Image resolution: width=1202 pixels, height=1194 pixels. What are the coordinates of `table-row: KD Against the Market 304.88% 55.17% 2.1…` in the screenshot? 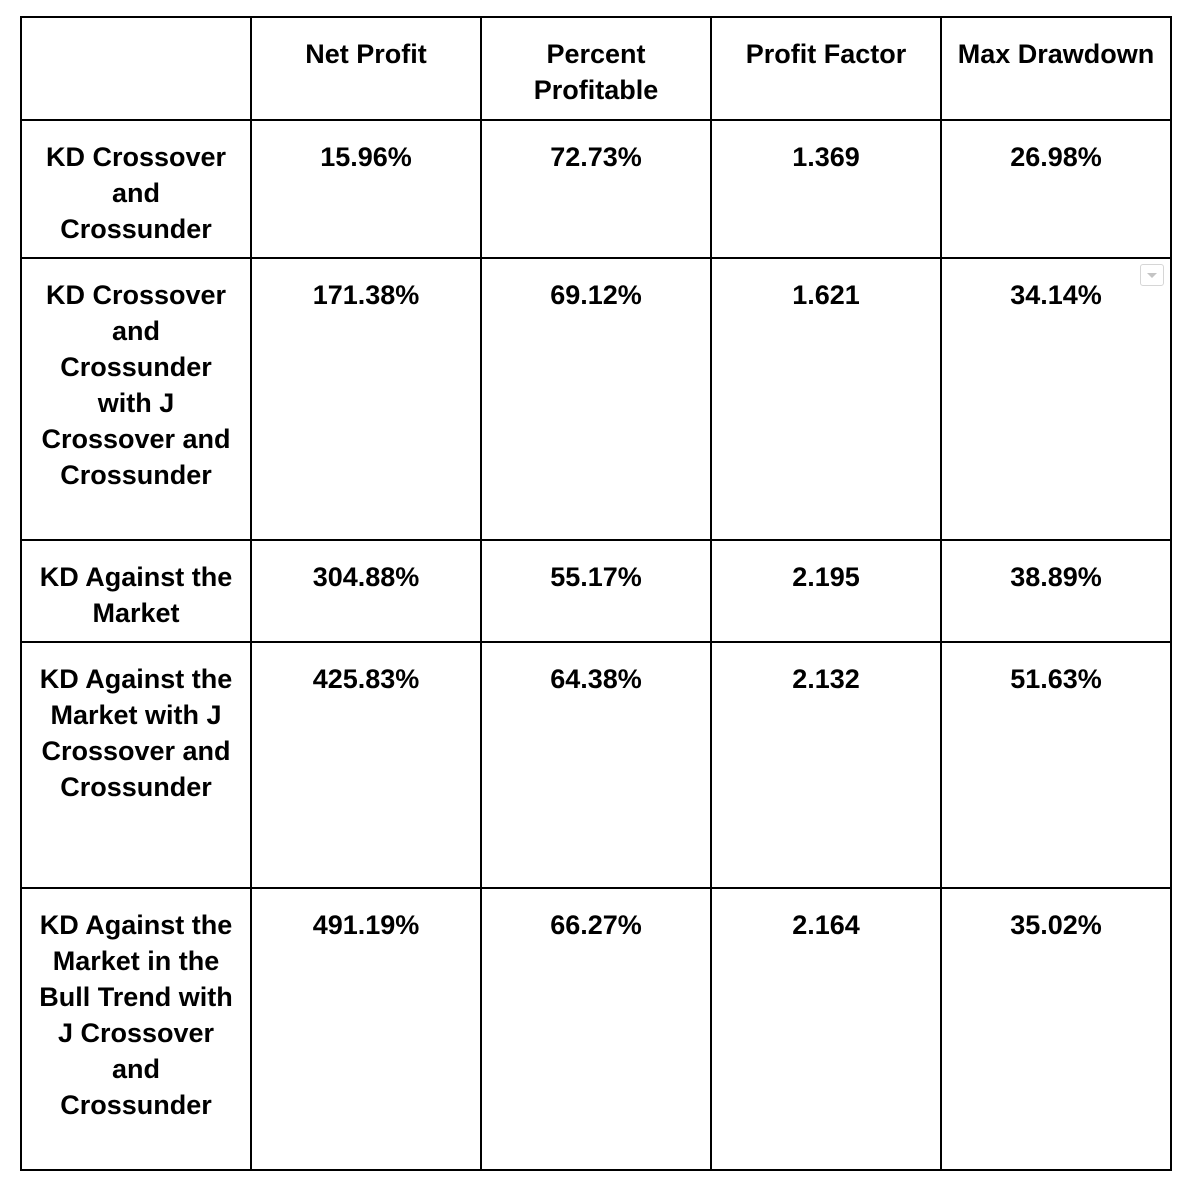 It's located at (596, 591).